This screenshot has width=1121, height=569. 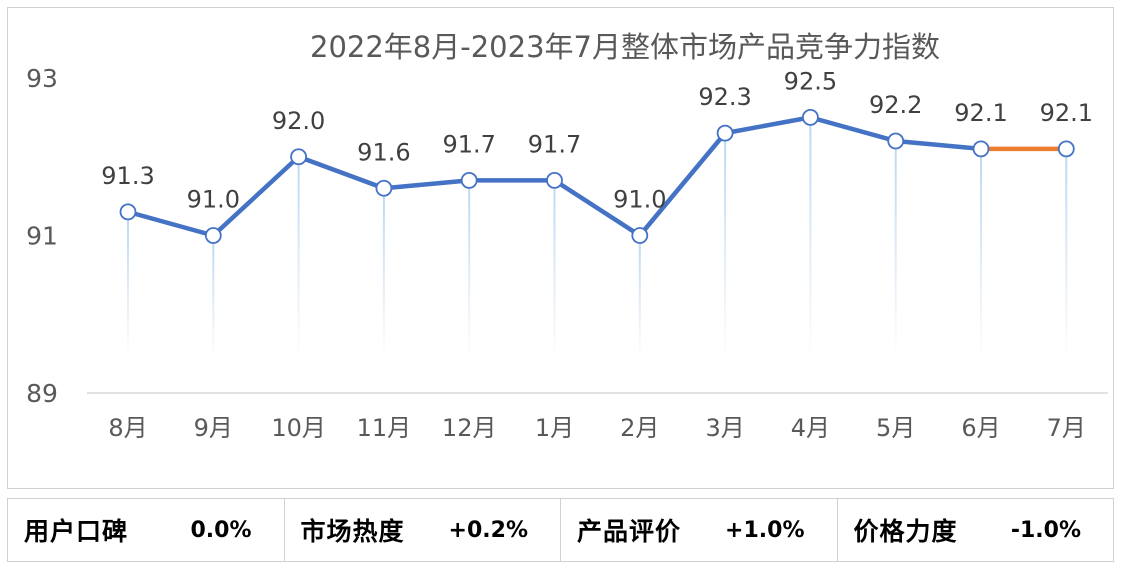 What do you see at coordinates (422, 530) in the screenshot?
I see `metric-market-heat: 市场热度 +0.2%` at bounding box center [422, 530].